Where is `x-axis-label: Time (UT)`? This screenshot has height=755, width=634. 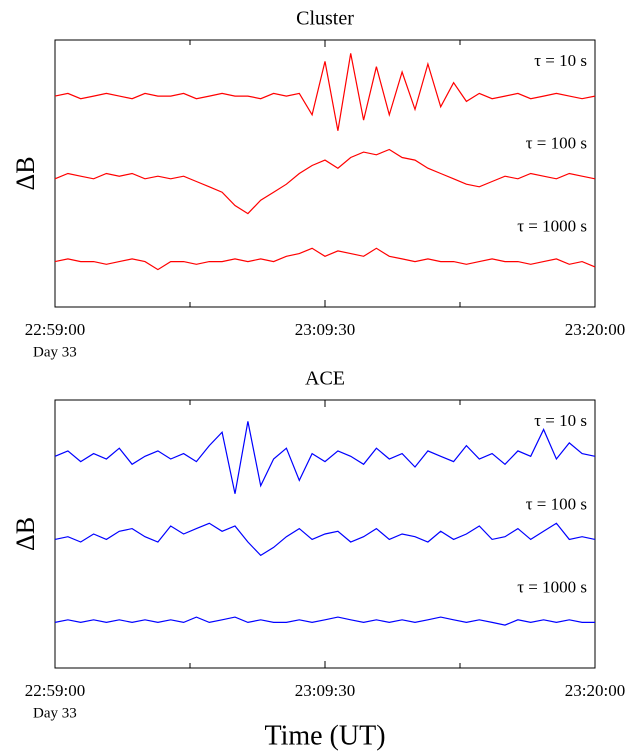 x-axis-label: Time (UT) is located at coordinates (324, 735).